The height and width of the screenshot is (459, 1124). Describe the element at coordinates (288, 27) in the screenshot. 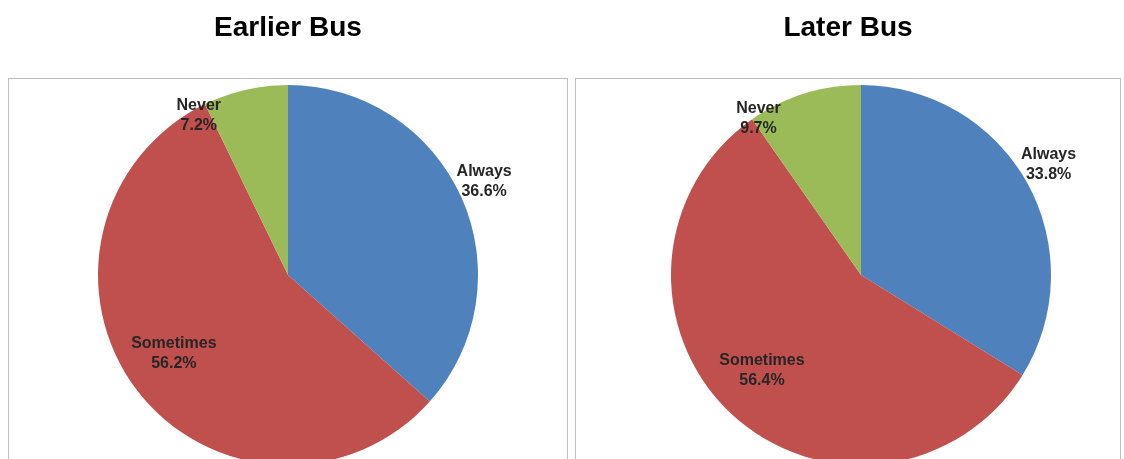

I see `chart-title: Earlier Bus` at that location.